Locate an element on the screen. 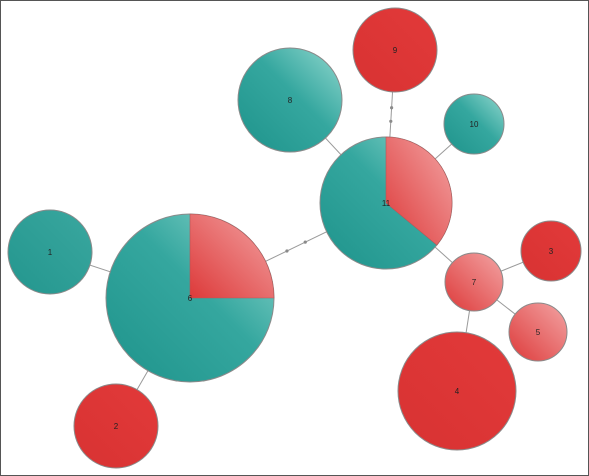 Image resolution: width=589 pixels, height=476 pixels. node-2: 2 is located at coordinates (116, 426).